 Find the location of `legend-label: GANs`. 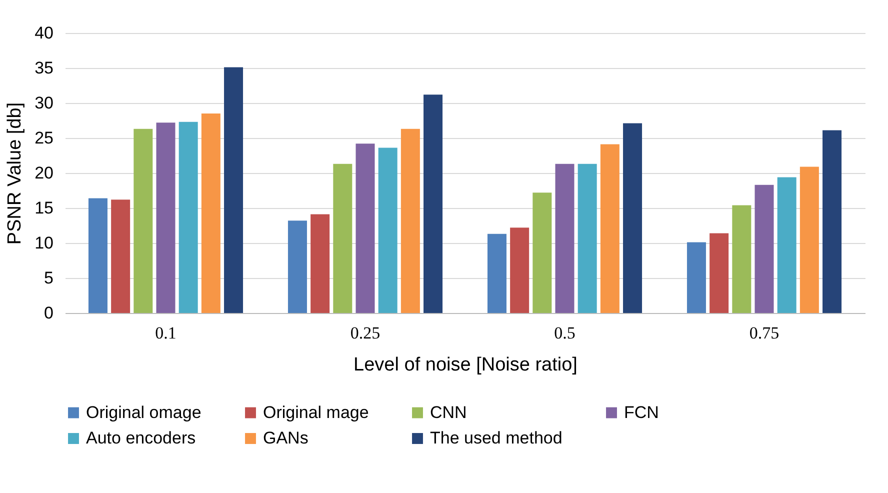

legend-label: GANs is located at coordinates (285, 438).